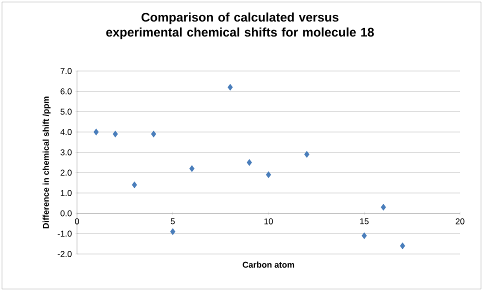 The height and width of the screenshot is (291, 483). Describe the element at coordinates (66, 111) in the screenshot. I see `y-tick-label: 5.0` at that location.